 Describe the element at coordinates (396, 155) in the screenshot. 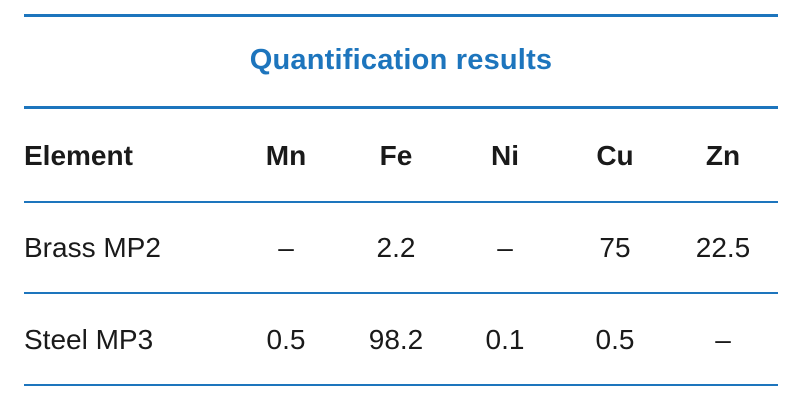

I see `header-fe: Fe` at that location.